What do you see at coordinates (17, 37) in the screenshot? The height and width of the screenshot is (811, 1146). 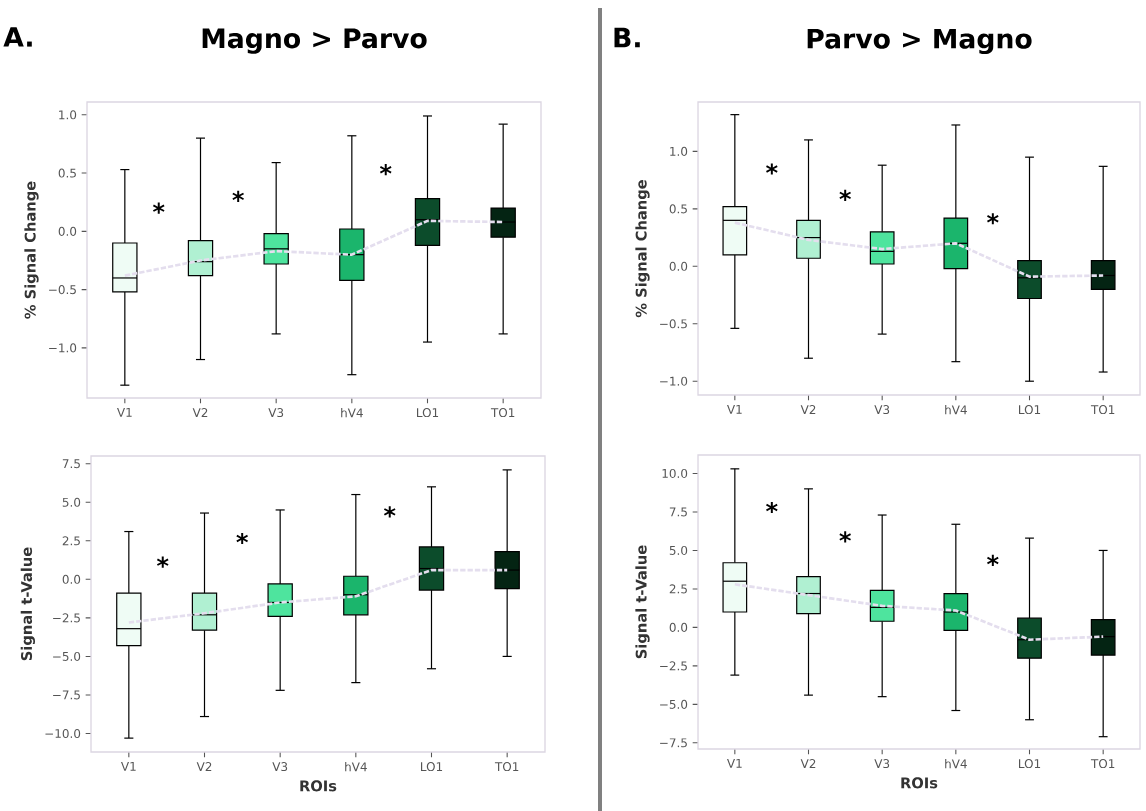 I see `text: A.` at bounding box center [17, 37].